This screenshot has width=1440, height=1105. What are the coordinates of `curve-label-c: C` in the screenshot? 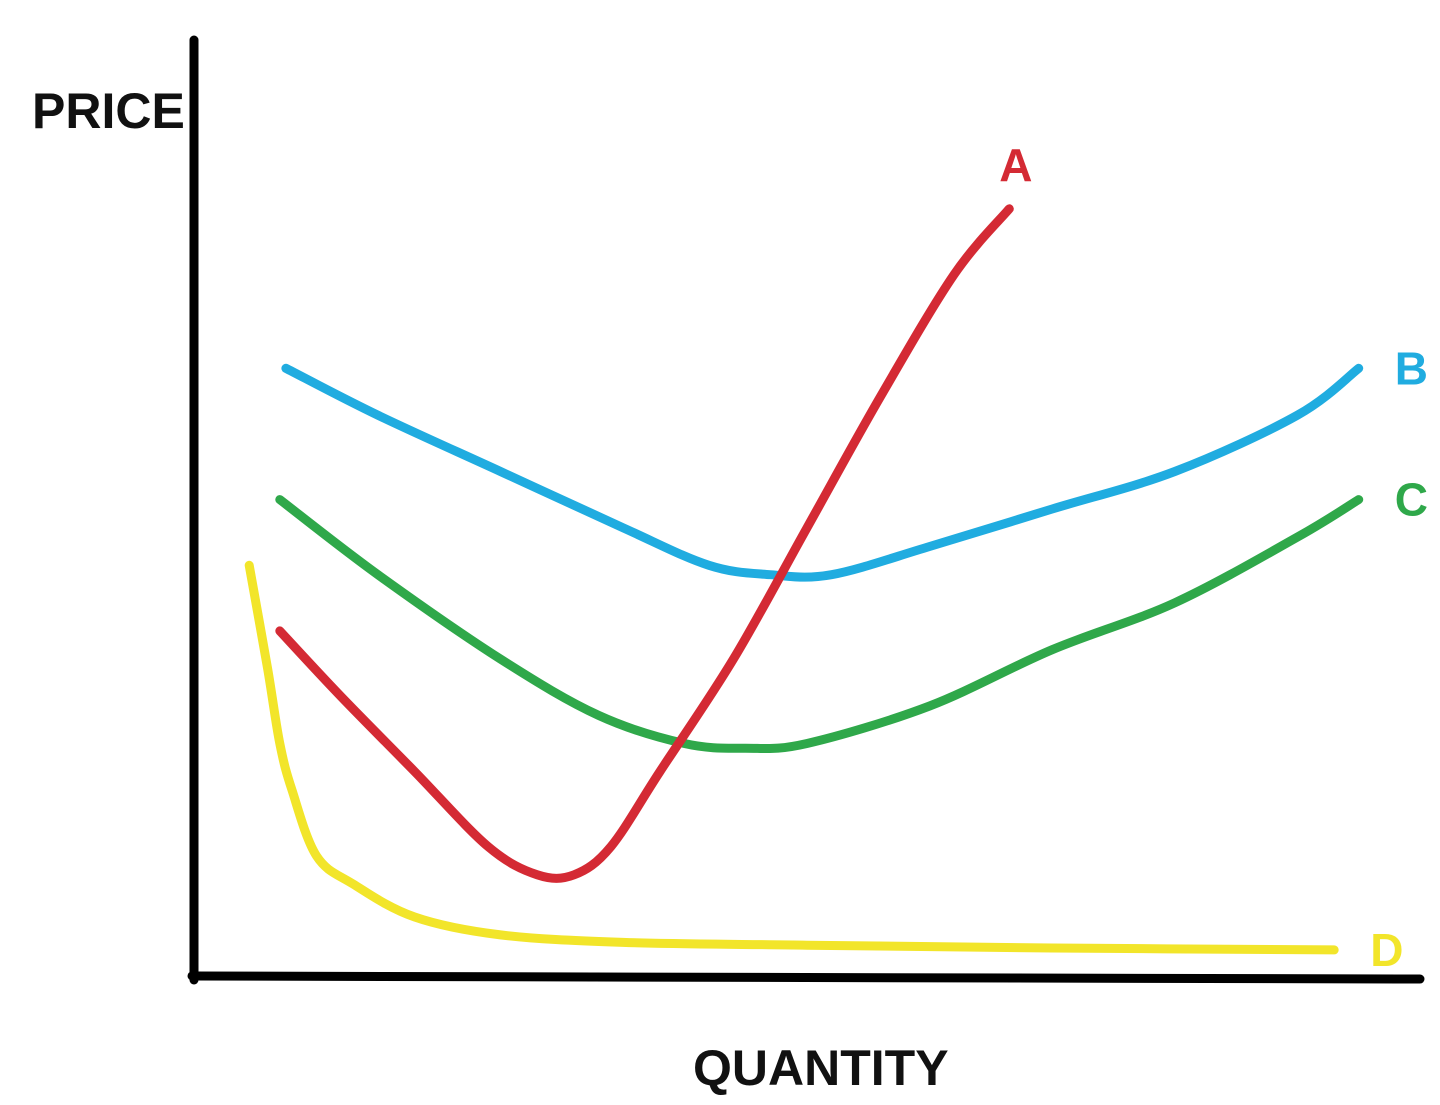 It's located at (1411, 500).